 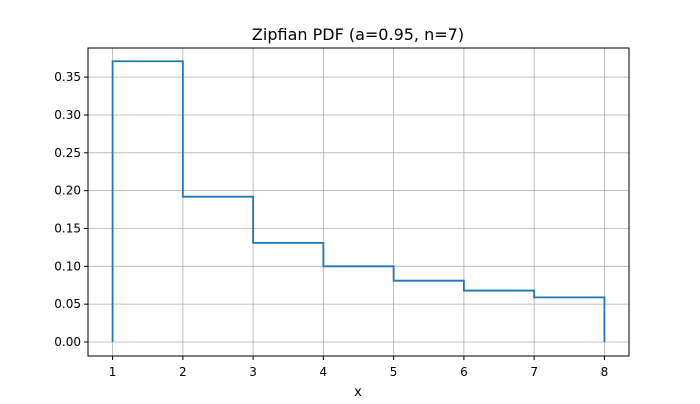 I want to click on y-tick-label: 0.10, so click(x=67, y=266).